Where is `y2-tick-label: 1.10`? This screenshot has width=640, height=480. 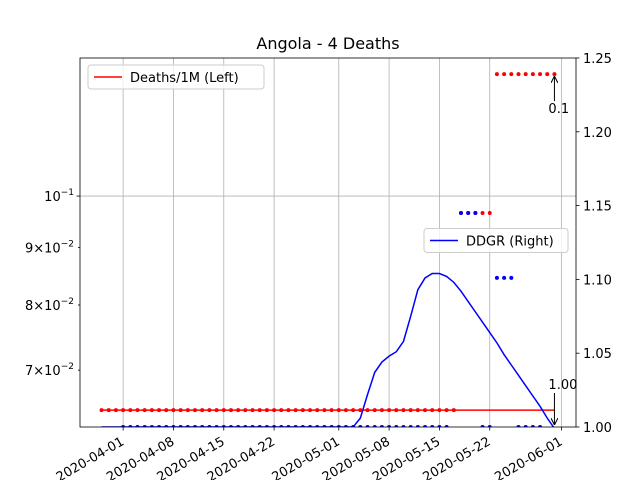 y2-tick-label: 1.10 is located at coordinates (597, 280).